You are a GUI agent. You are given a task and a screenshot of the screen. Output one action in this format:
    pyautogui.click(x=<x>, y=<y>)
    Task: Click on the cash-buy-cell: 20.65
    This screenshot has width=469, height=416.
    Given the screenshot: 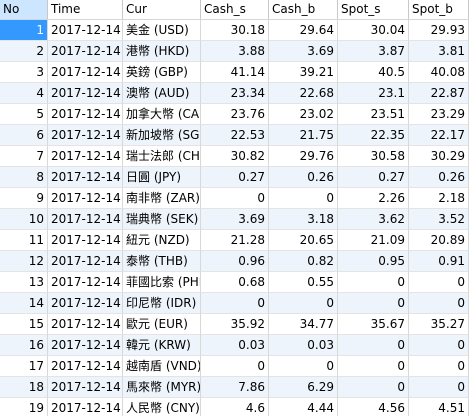 What is the action you would take?
    pyautogui.click(x=303, y=240)
    